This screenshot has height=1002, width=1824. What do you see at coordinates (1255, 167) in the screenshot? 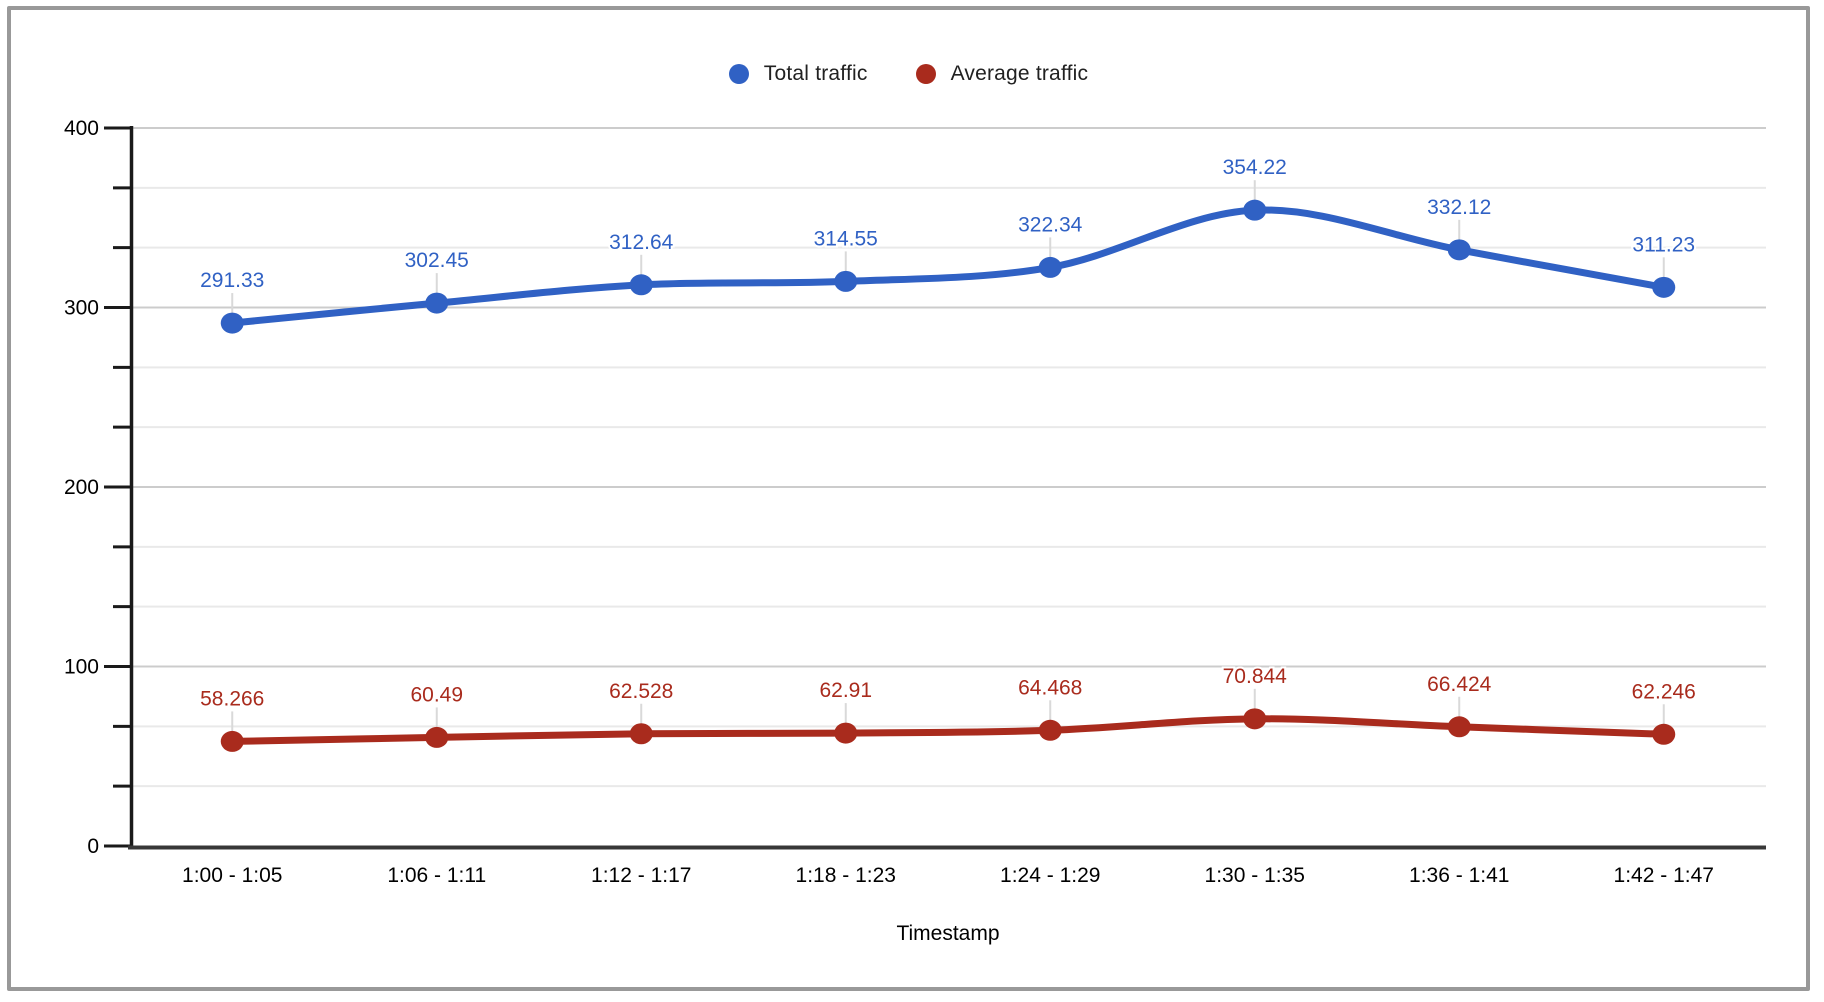
I see `point-value-label: 354.22` at bounding box center [1255, 167].